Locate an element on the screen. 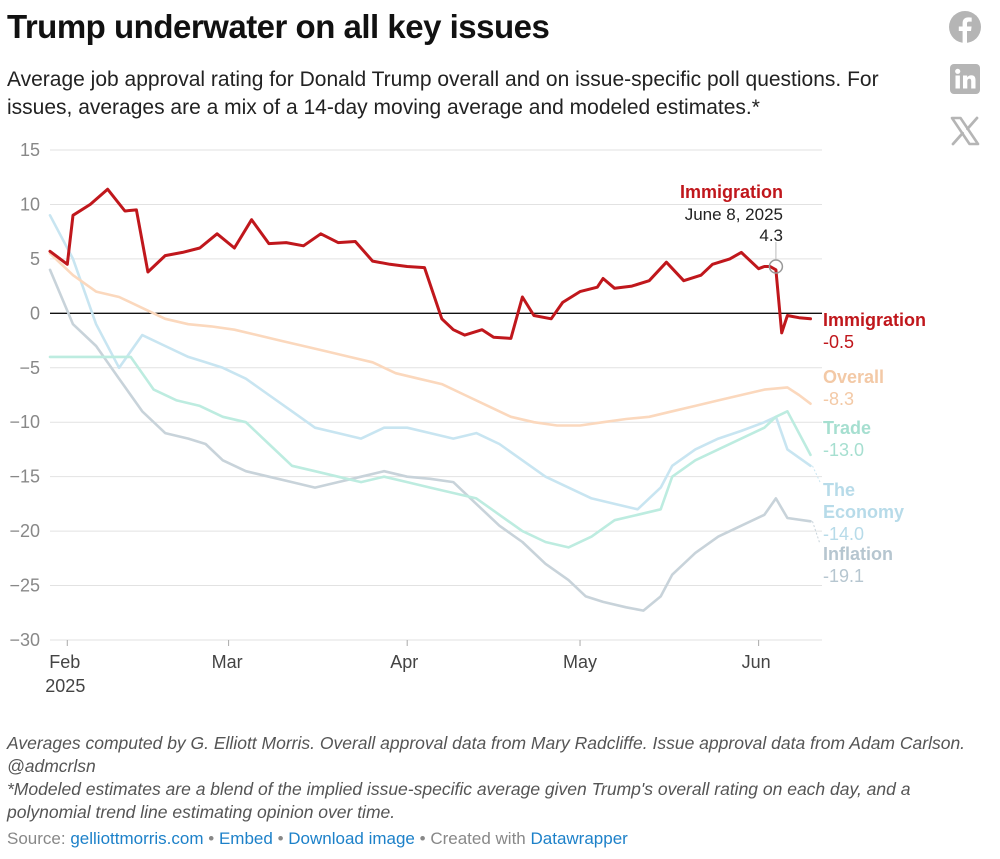  tooltip: Immigration June 8, 2025 4.3 is located at coordinates (732, 228).